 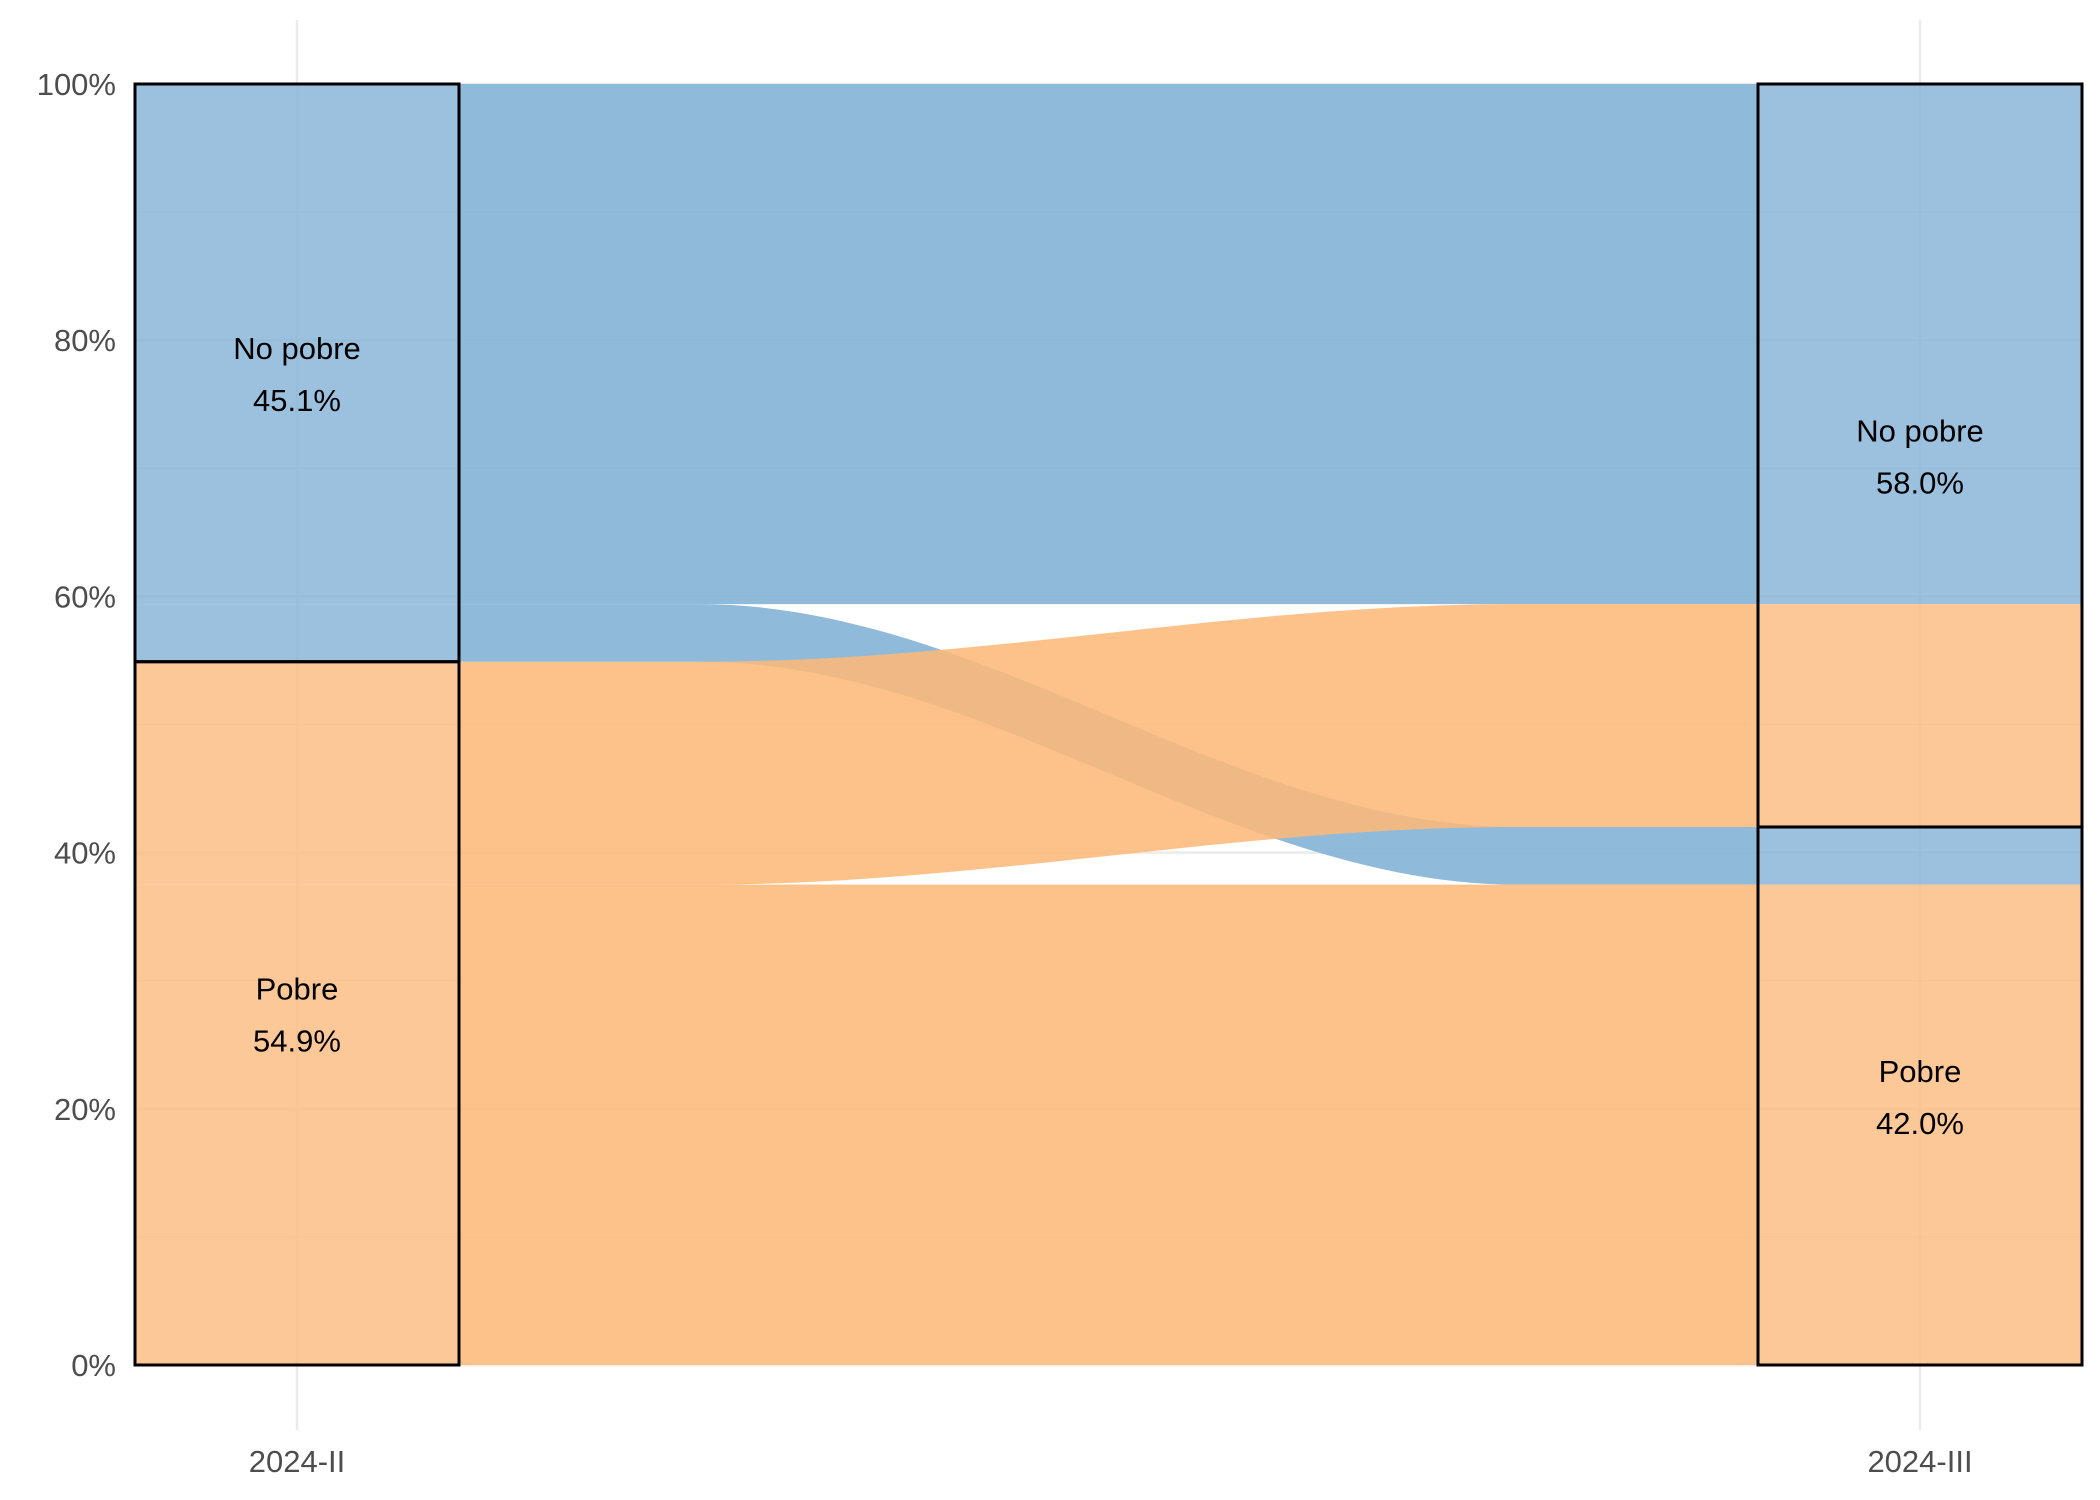 I want to click on stratum-percent-label: 58.0%, so click(x=1920, y=482).